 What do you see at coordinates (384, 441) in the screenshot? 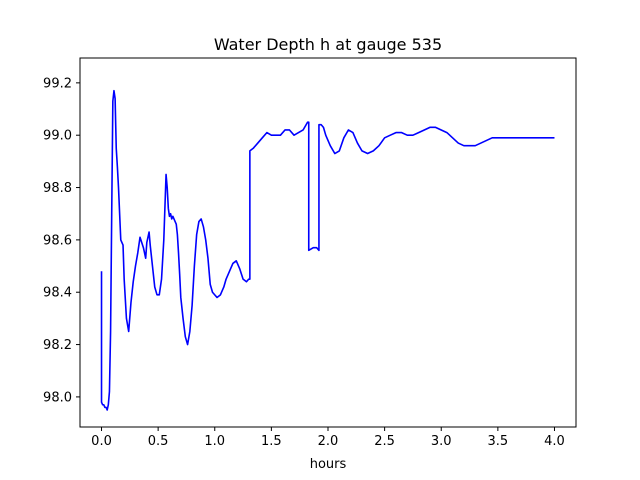
I see `x-tick-label: 2.5` at bounding box center [384, 441].